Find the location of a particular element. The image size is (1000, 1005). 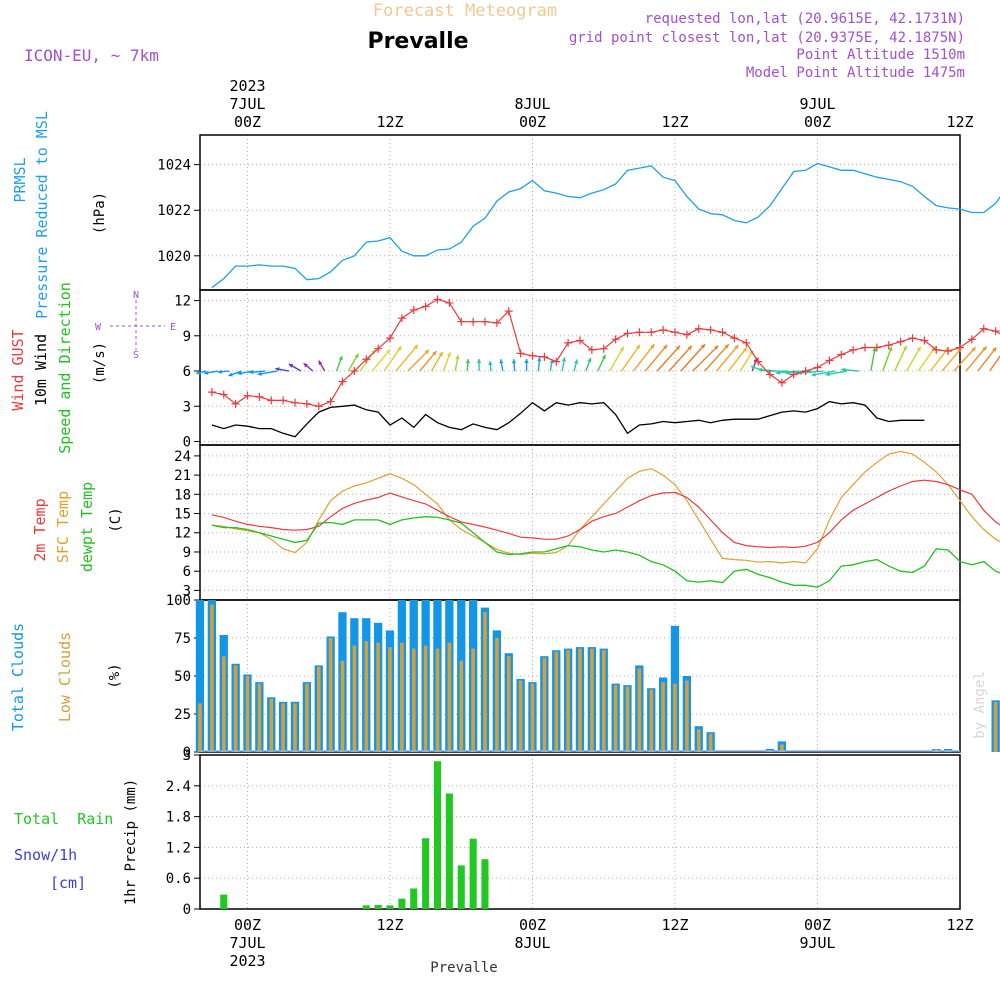

bottom-time-label: 12Z is located at coordinates (959, 925).